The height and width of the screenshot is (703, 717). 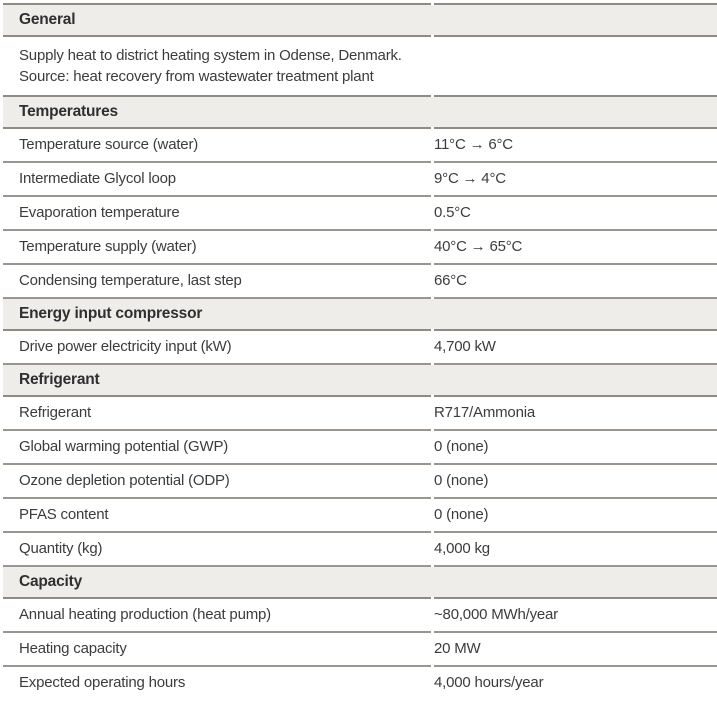 I want to click on table-row: Temperature source (water) 11°C → 6°C, so click(x=360, y=146).